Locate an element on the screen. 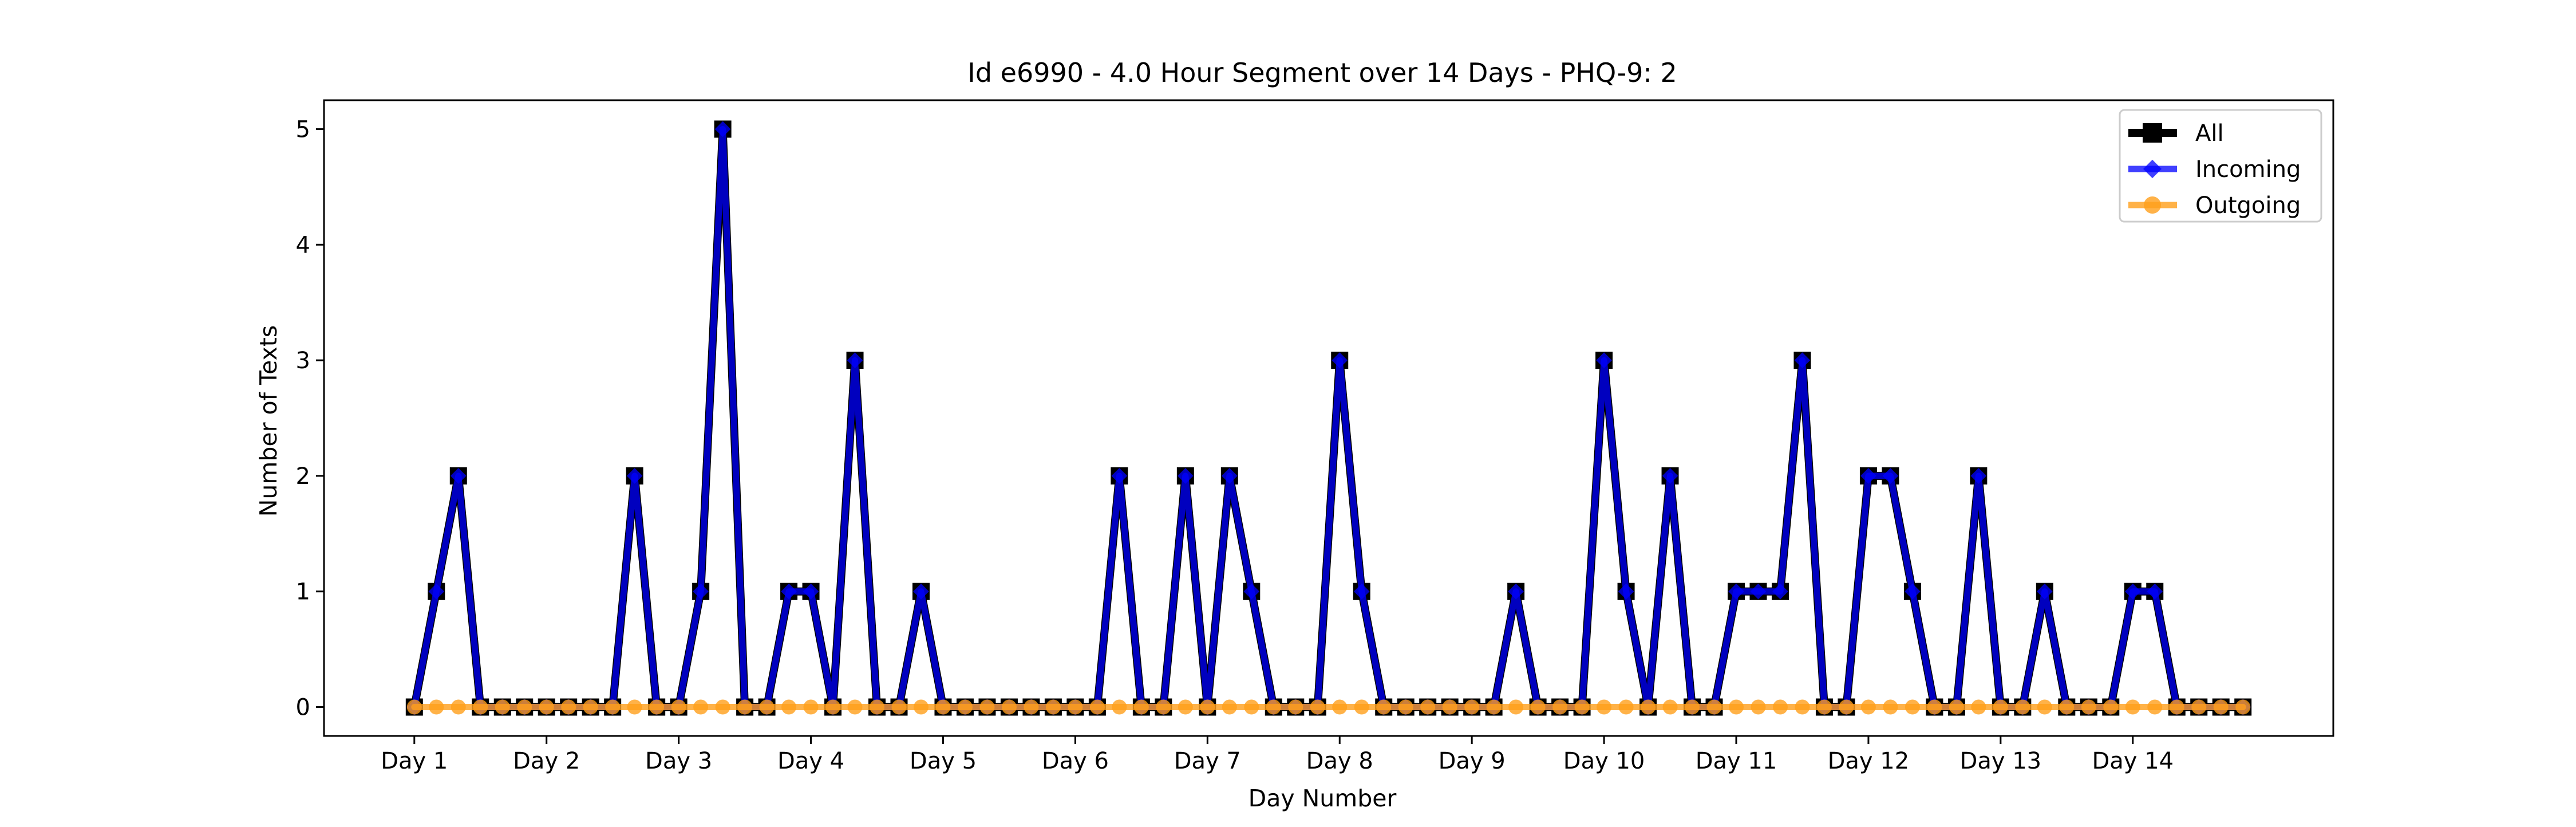  legend-item-outgoing: Outgoing is located at coordinates (2214, 205).